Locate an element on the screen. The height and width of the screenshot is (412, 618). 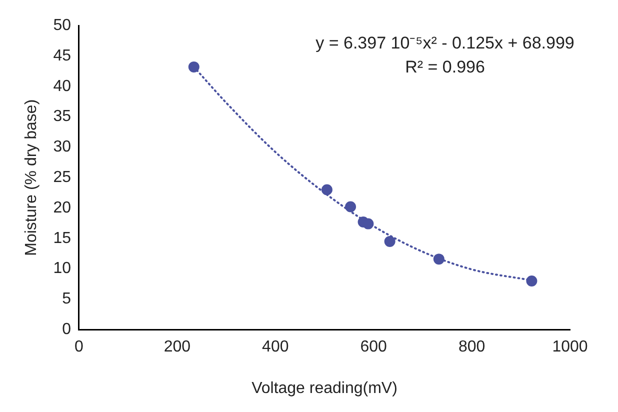
y-tick-label: 10 is located at coordinates (62, 269).